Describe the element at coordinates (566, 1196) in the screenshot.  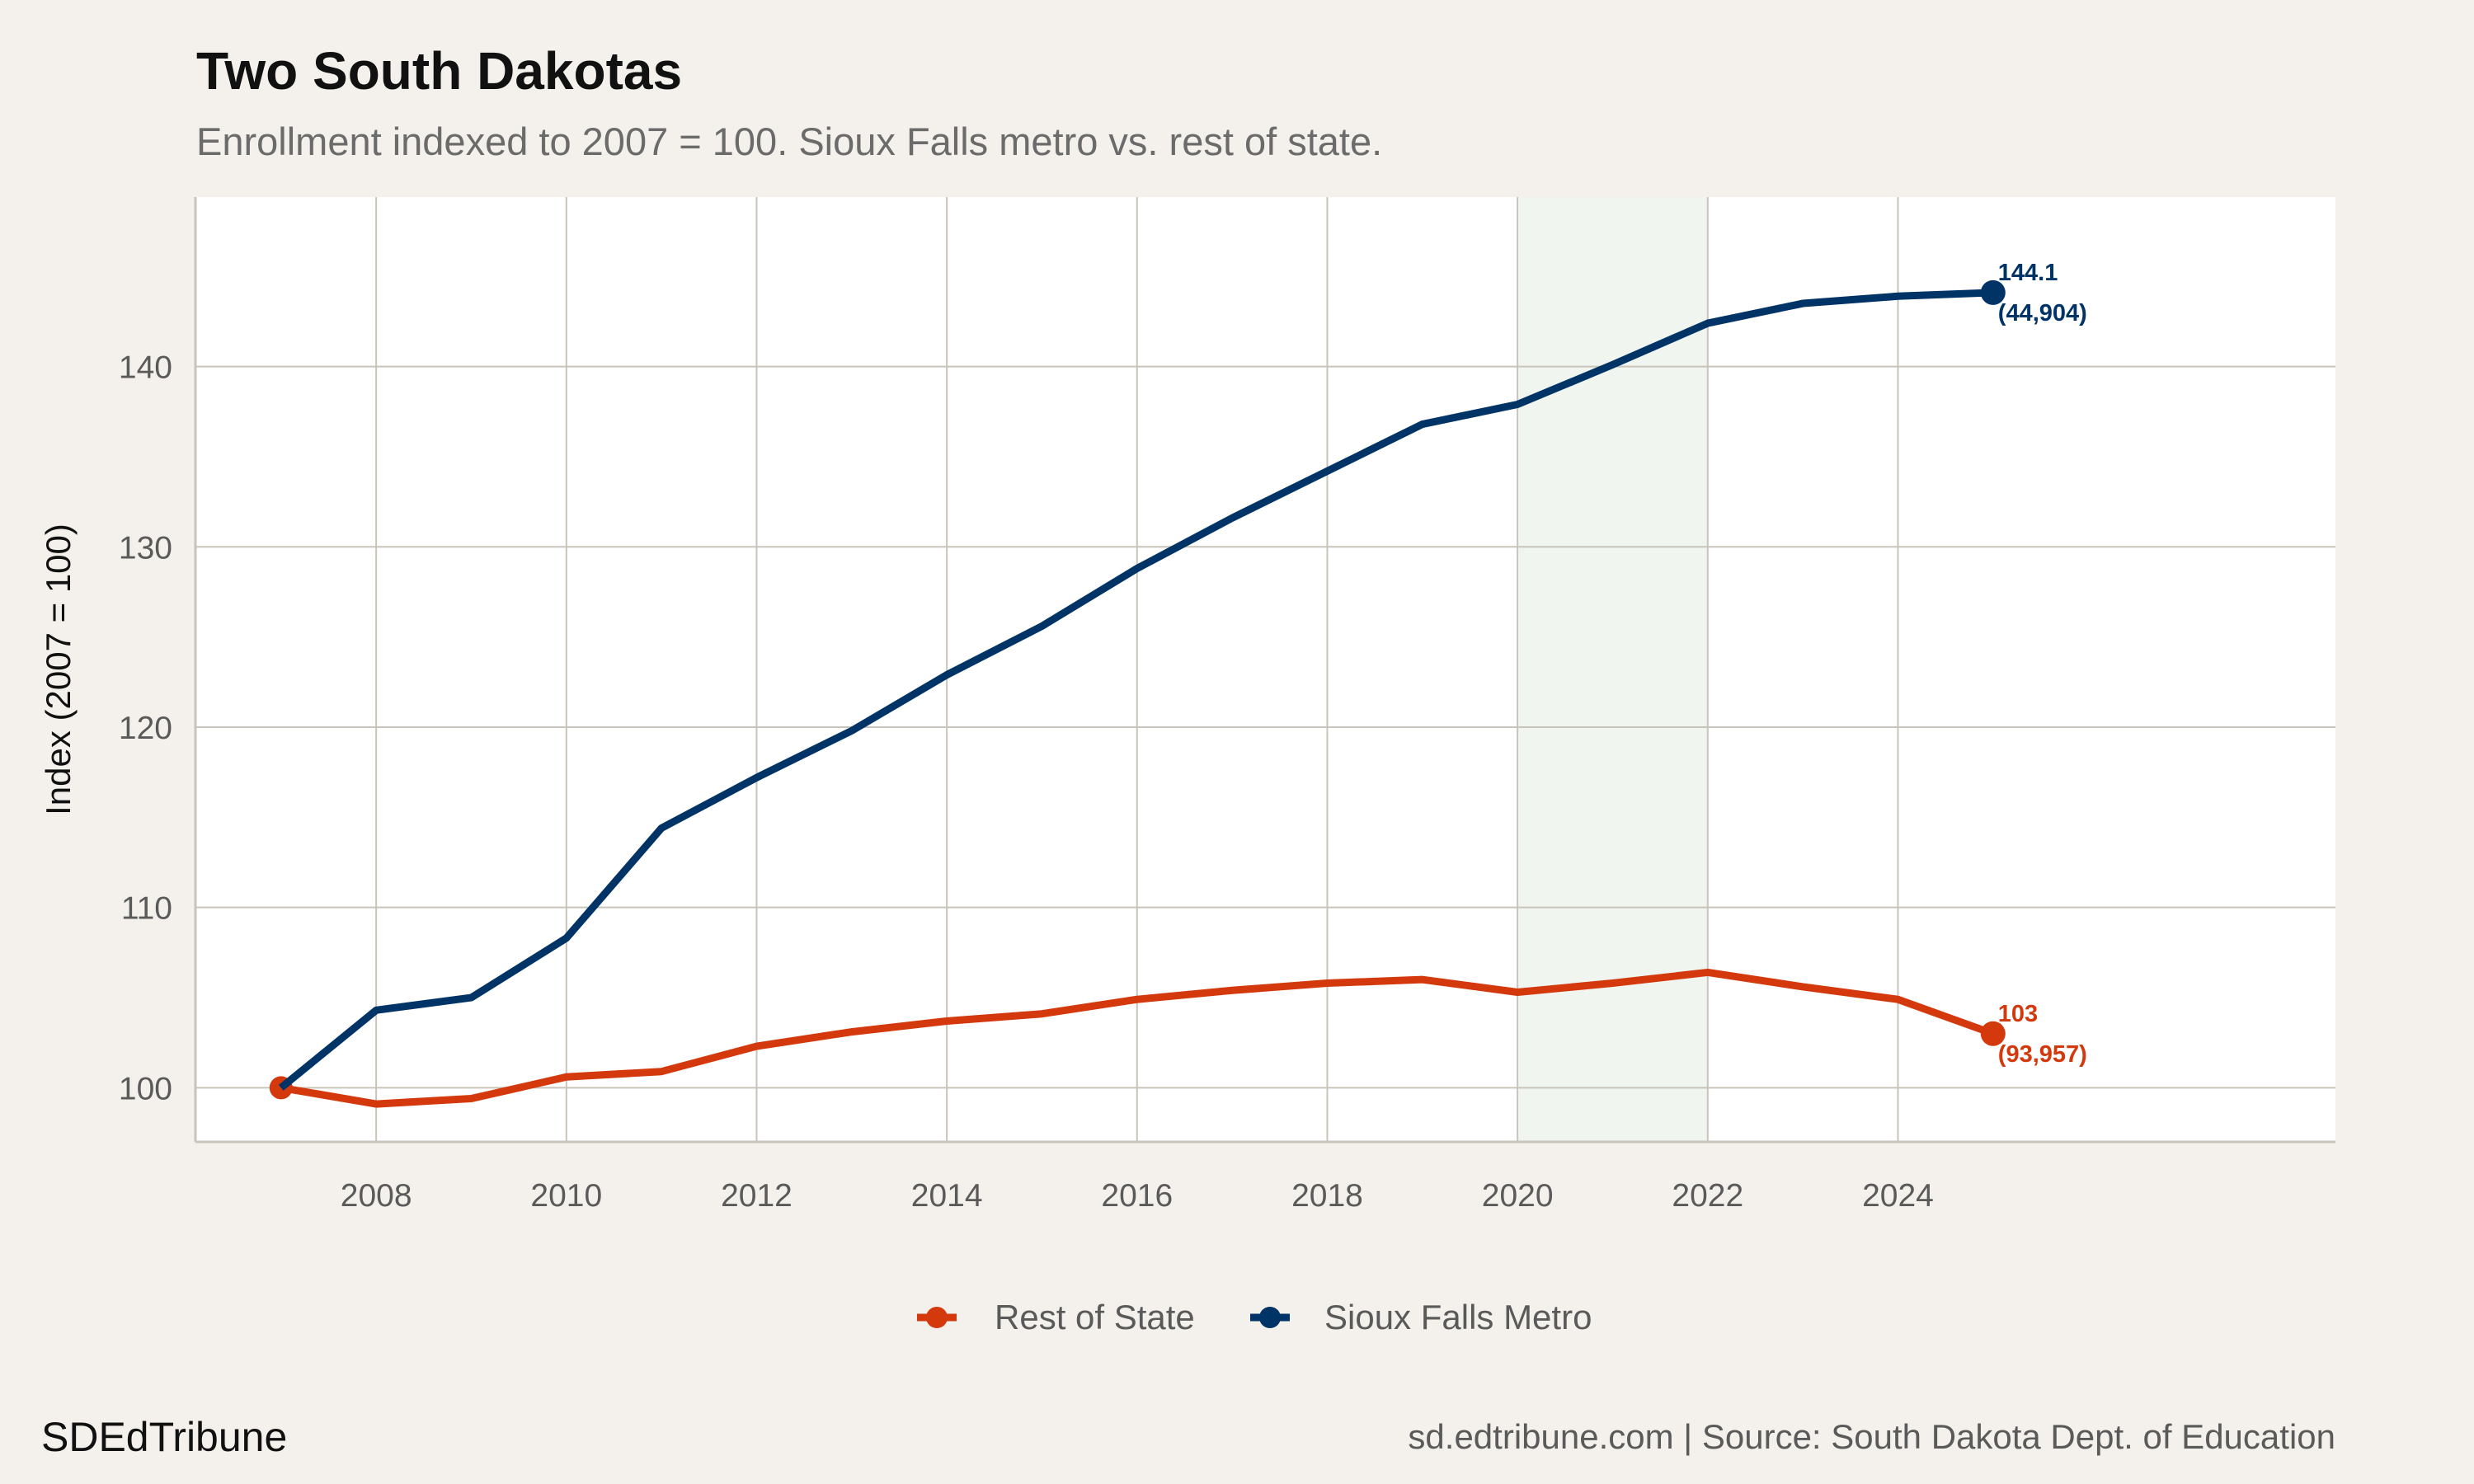
I see `x-tick-label: 2010` at that location.